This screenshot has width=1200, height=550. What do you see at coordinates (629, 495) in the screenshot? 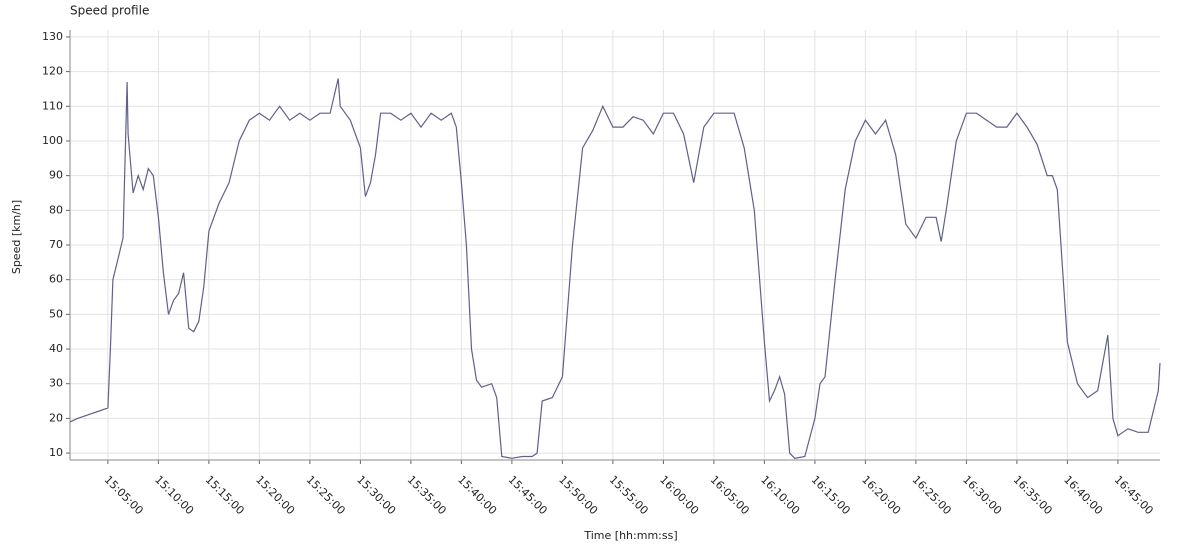
I see `x-tick-label: 15:55:00` at bounding box center [629, 495].